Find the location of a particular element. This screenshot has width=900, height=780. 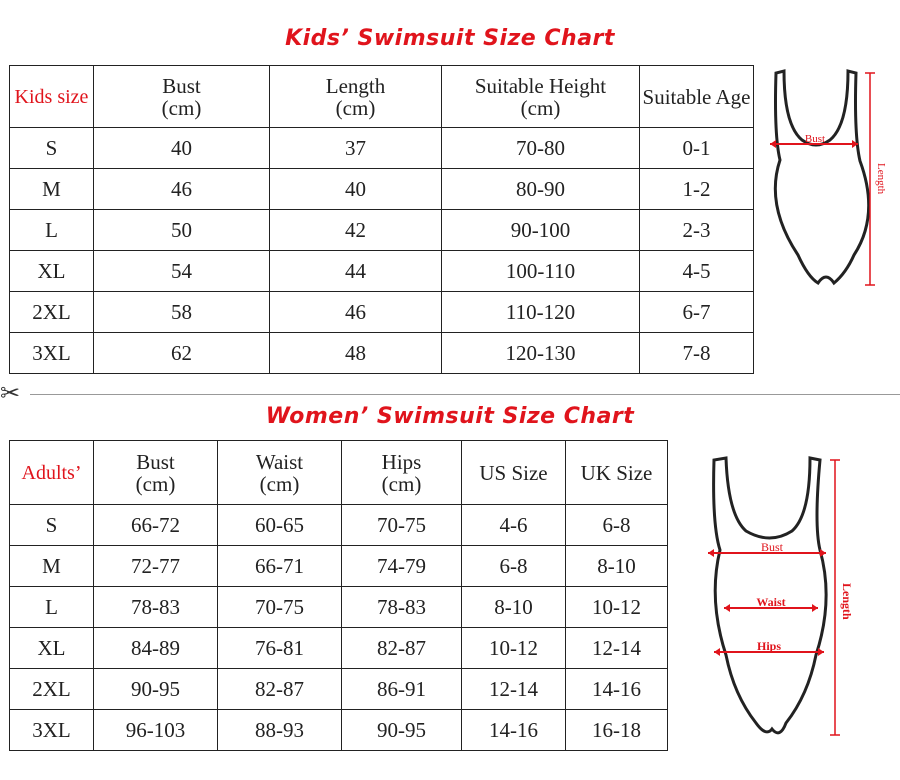

kids-value-cell: 37 is located at coordinates (355, 148).